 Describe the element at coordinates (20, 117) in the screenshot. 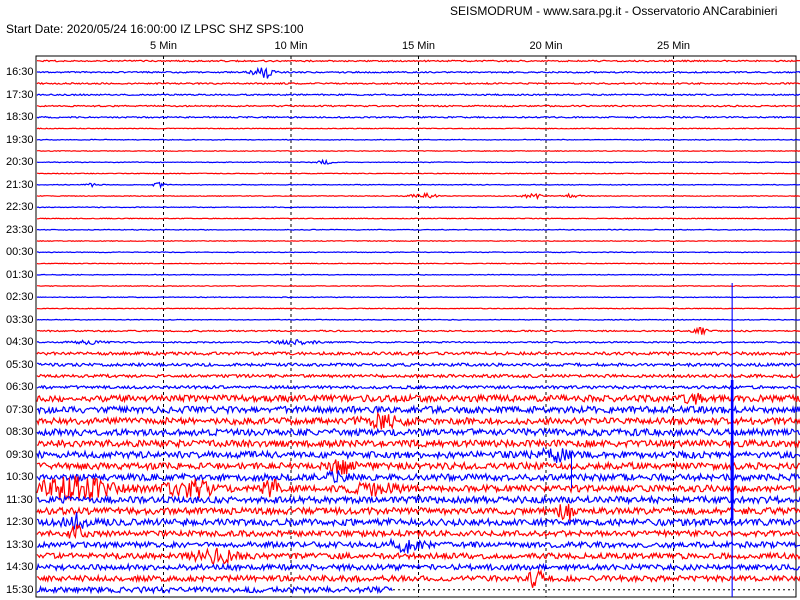

I see `time-tick-label: 18:30` at that location.